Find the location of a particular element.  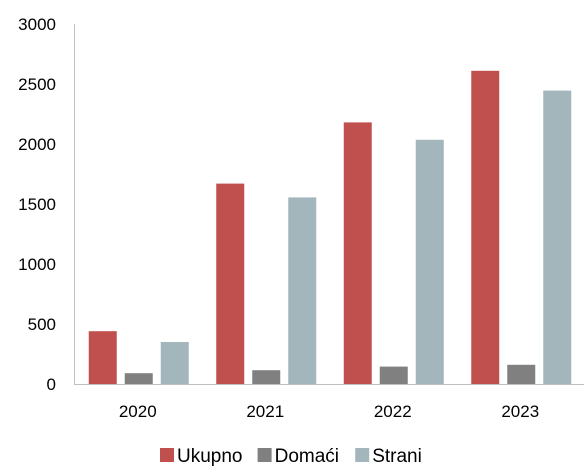

y-tick-label: 2500 is located at coordinates (37, 84).